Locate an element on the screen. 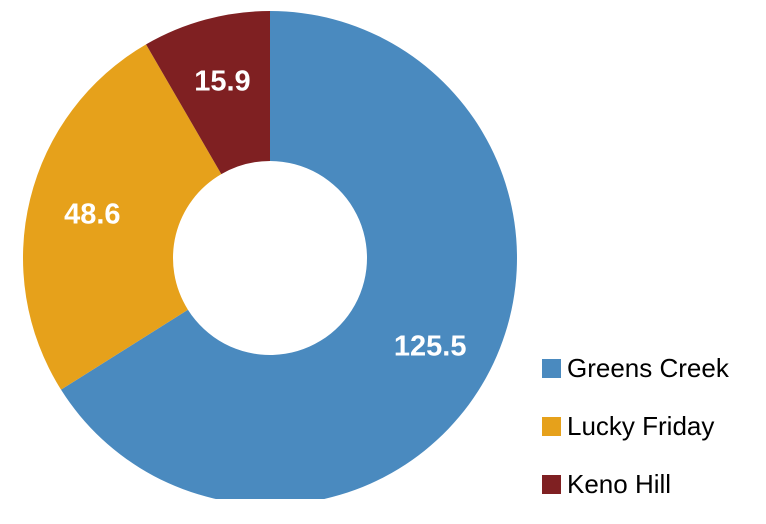  data-label-keno-hill: 15.9 is located at coordinates (222, 81).